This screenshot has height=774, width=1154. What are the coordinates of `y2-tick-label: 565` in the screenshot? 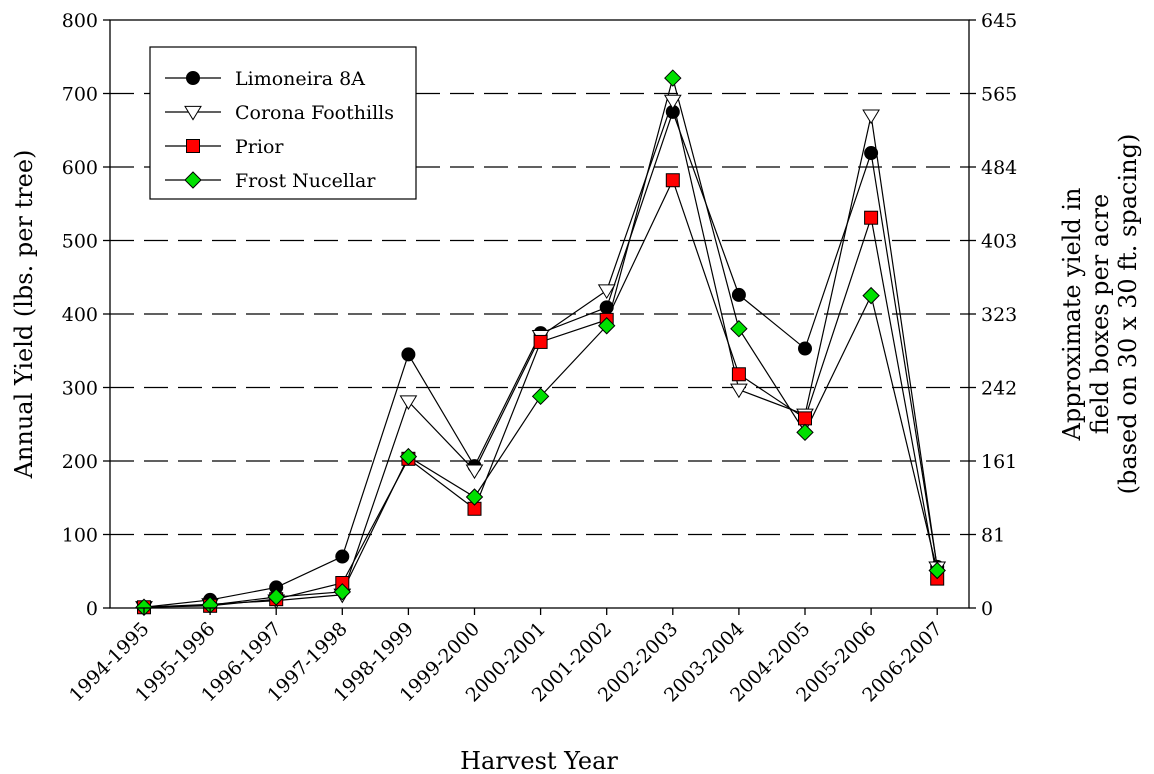 It's located at (999, 95).